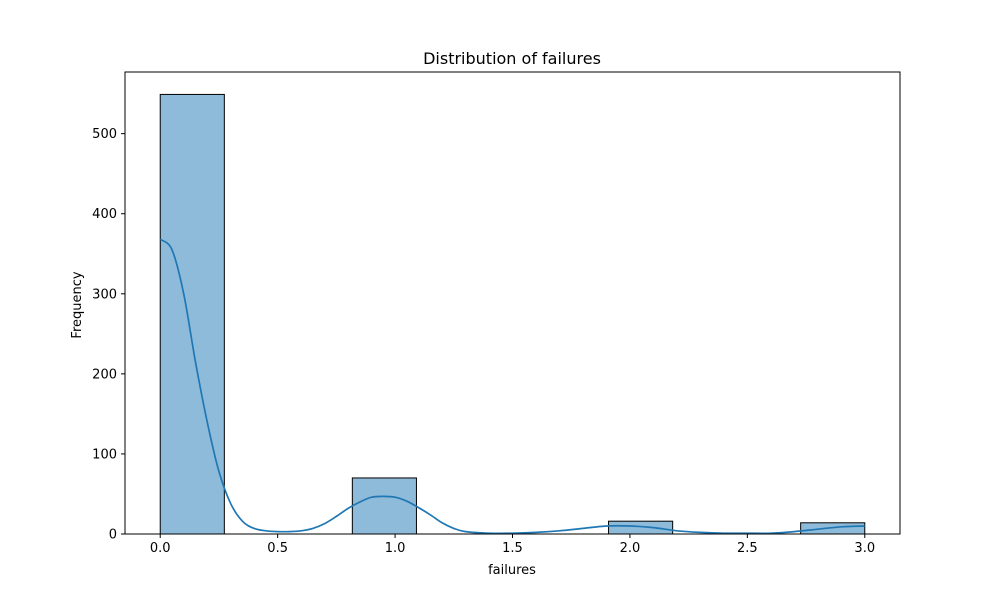 This screenshot has height=604, width=1000. Describe the element at coordinates (395, 548) in the screenshot. I see `x-tick-label: 1.0` at that location.